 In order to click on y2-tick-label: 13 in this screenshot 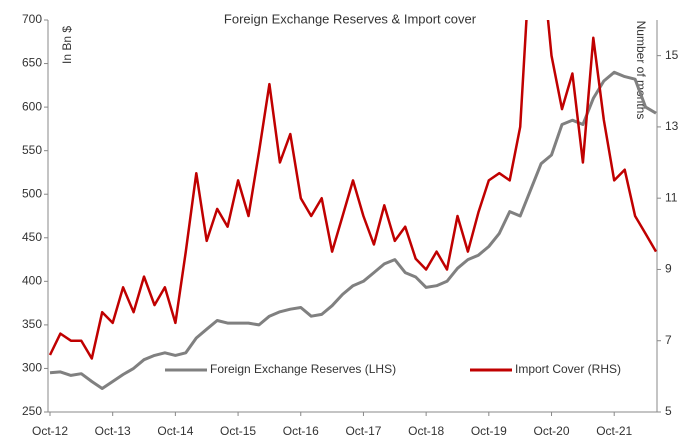, I will do `click(672, 126)`.